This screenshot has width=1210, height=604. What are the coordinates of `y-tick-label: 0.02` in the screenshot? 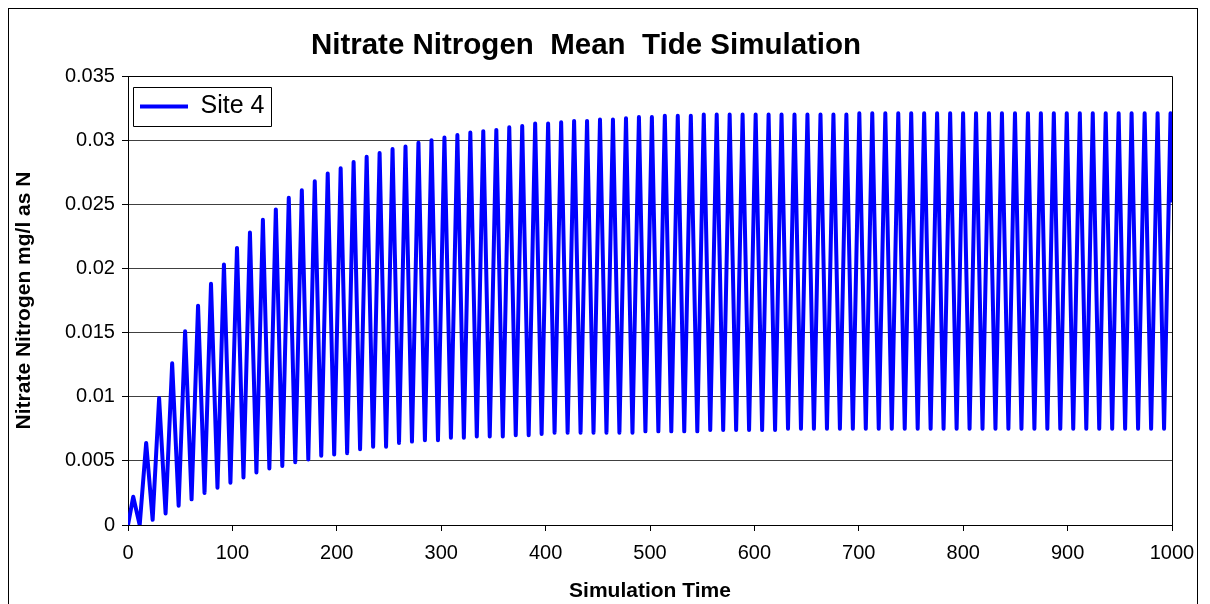 It's located at (95, 266).